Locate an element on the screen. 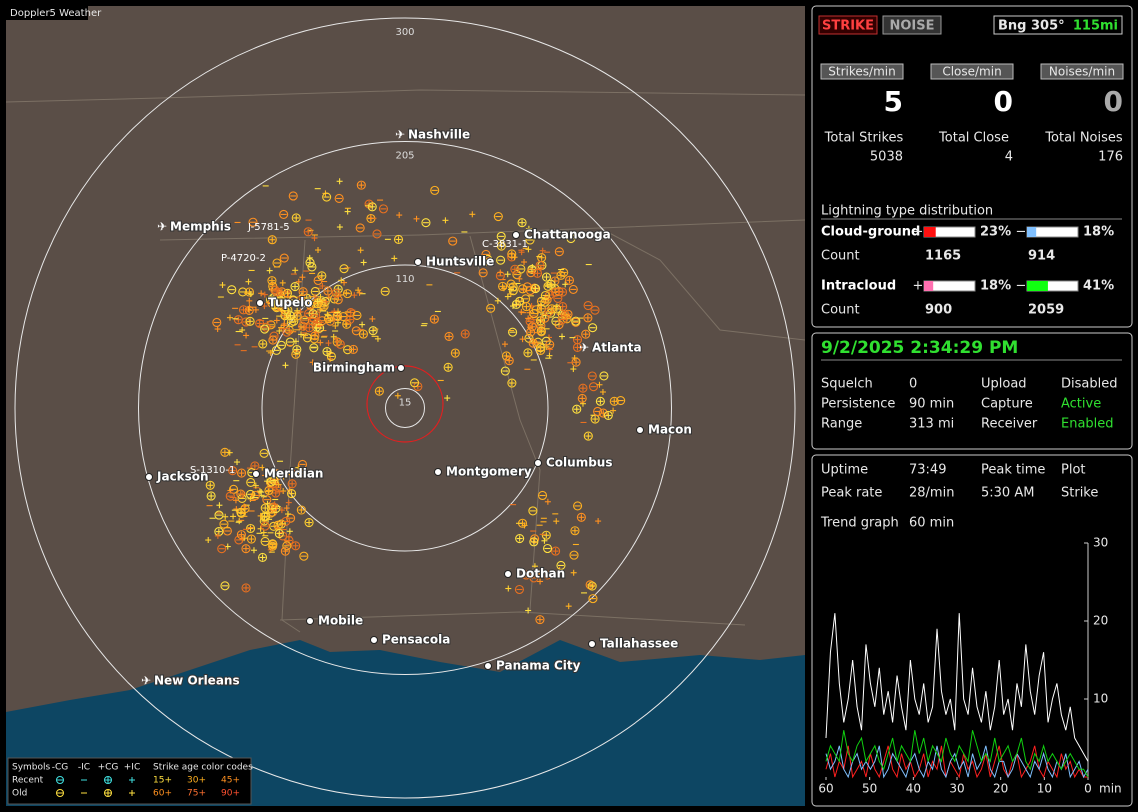 Image resolution: width=1138 pixels, height=812 pixels. legend-col: -IC is located at coordinates (84, 768).